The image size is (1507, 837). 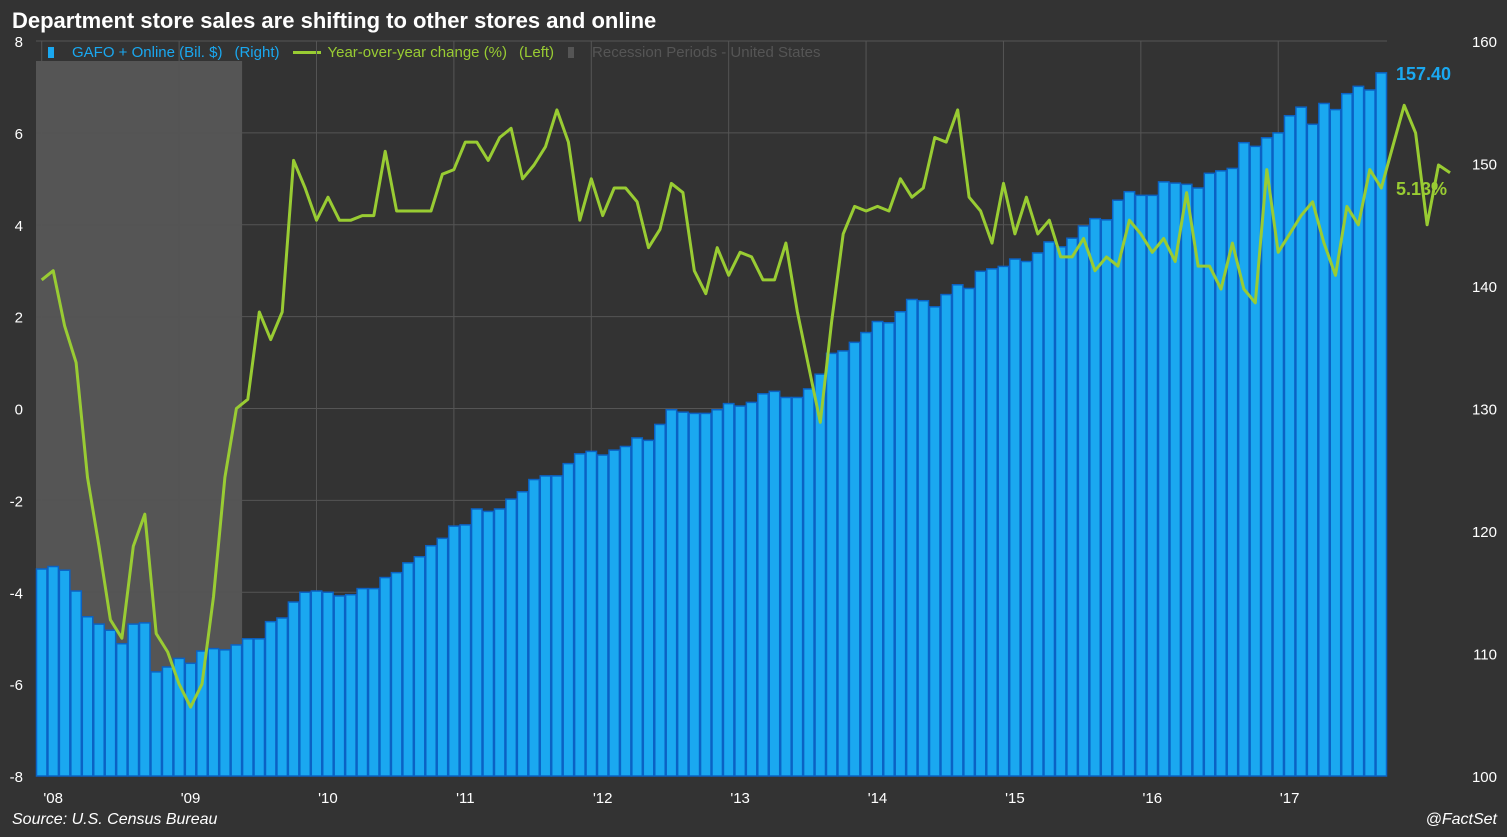 What do you see at coordinates (1484, 777) in the screenshot?
I see `right-tick-label: 100` at bounding box center [1484, 777].